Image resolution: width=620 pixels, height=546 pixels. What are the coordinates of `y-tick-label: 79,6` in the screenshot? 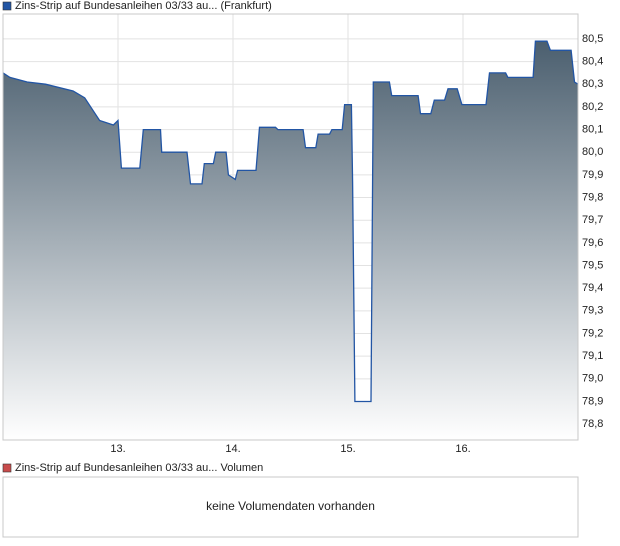 It's located at (592, 243).